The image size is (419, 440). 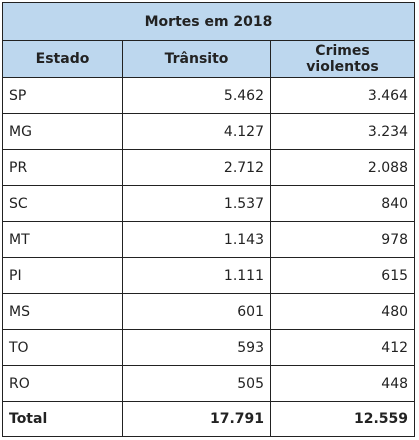 I want to click on cell-estado: MT, so click(x=62, y=239).